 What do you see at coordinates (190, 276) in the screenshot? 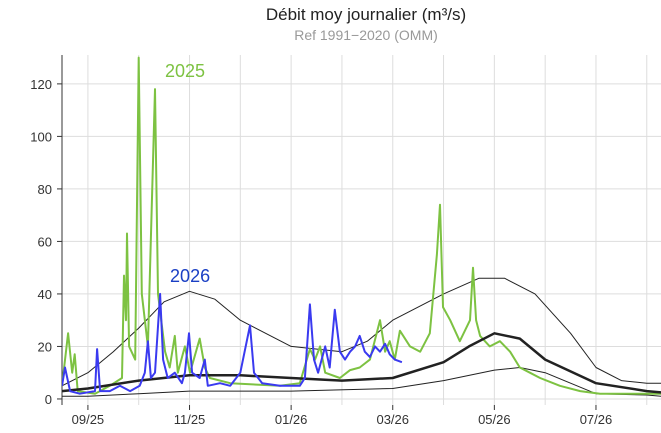
I see `series-label: 2026` at bounding box center [190, 276].